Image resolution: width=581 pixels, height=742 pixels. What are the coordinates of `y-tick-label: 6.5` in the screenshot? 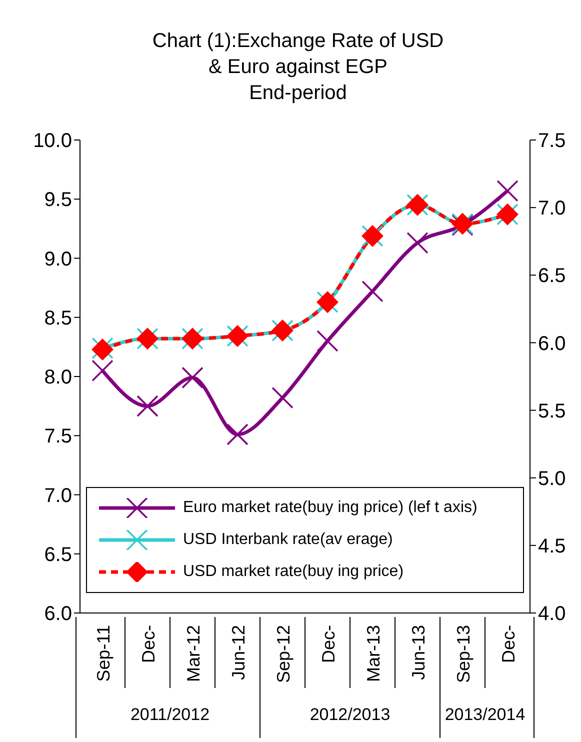 It's located at (58, 555).